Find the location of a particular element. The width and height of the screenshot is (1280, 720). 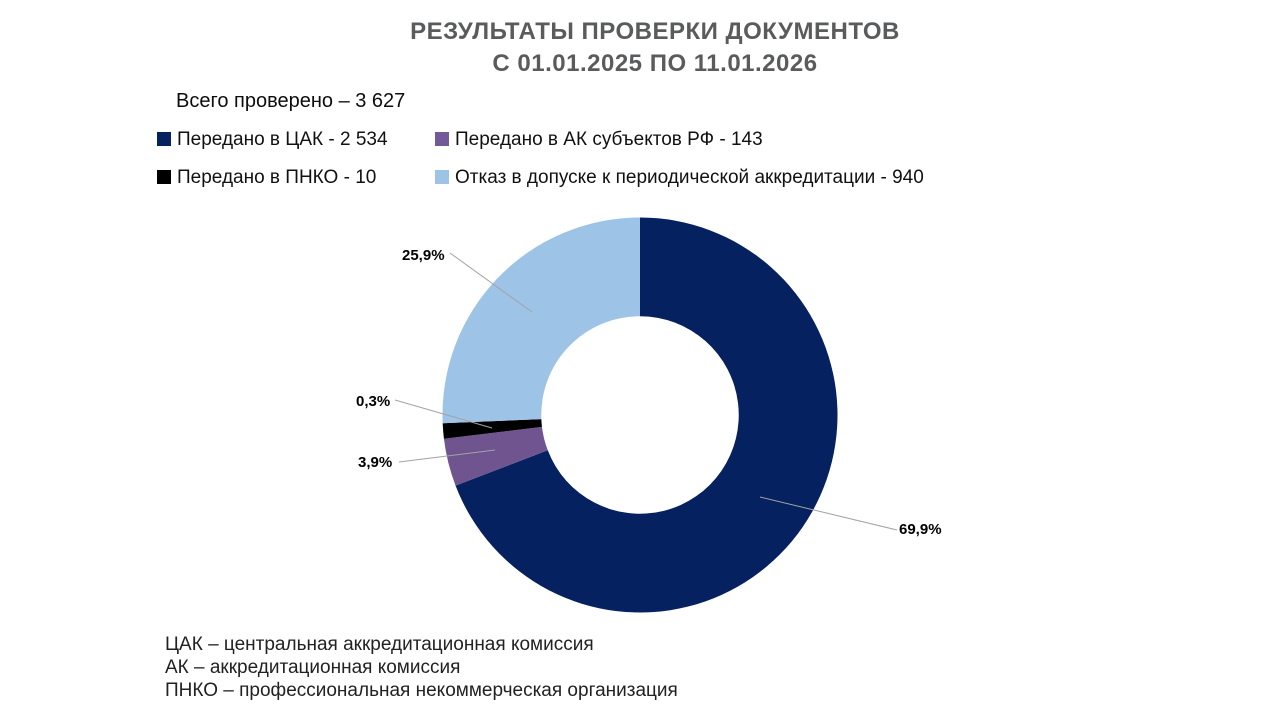

data-label-pnko: 0,3% is located at coordinates (373, 401).